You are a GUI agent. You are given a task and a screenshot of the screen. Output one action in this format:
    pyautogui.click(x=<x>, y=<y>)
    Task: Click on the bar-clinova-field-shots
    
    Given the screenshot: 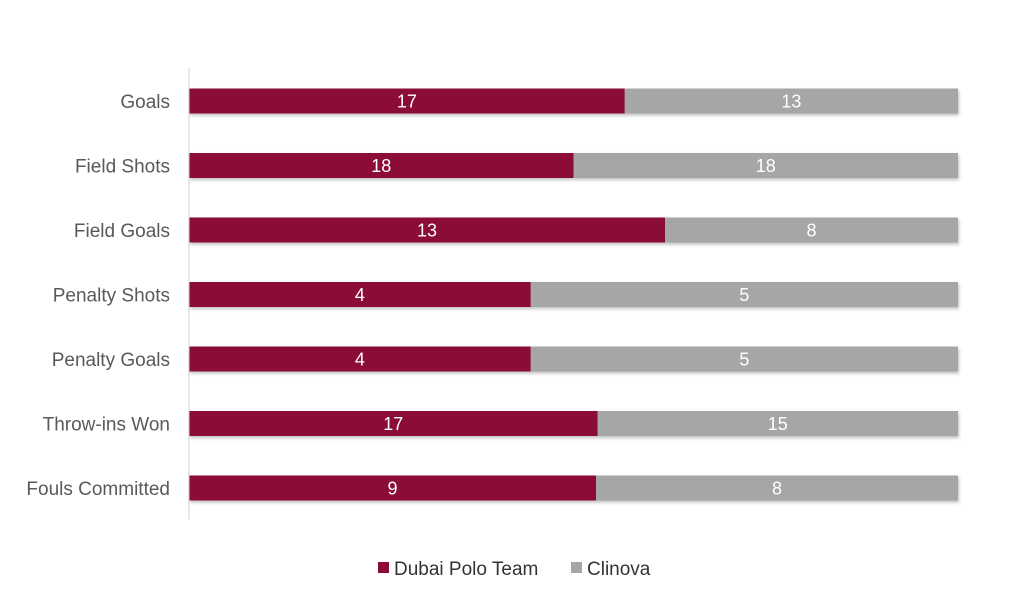 What is the action you would take?
    pyautogui.click(x=765, y=165)
    